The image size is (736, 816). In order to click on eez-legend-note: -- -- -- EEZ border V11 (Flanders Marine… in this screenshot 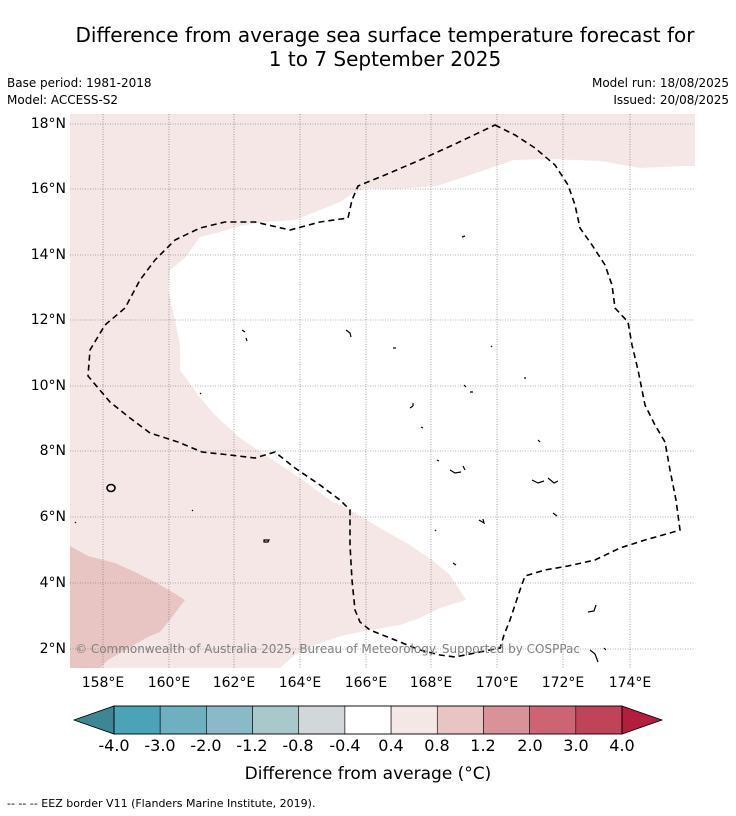, I will do `click(161, 803)`.